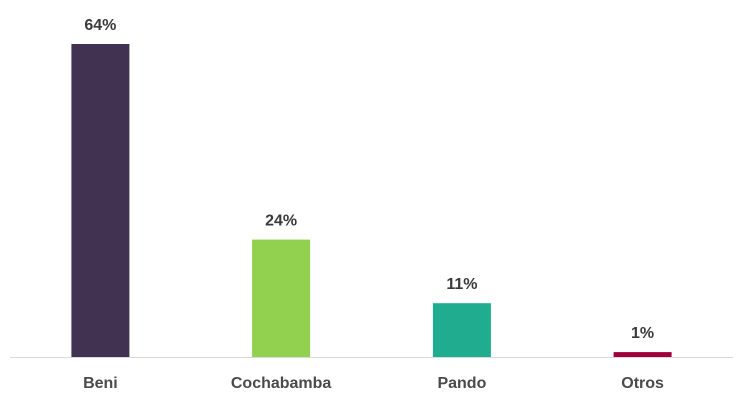 This screenshot has width=743, height=393. What do you see at coordinates (281, 383) in the screenshot?
I see `x-tick-label-cochabamba: Cochabamba` at bounding box center [281, 383].